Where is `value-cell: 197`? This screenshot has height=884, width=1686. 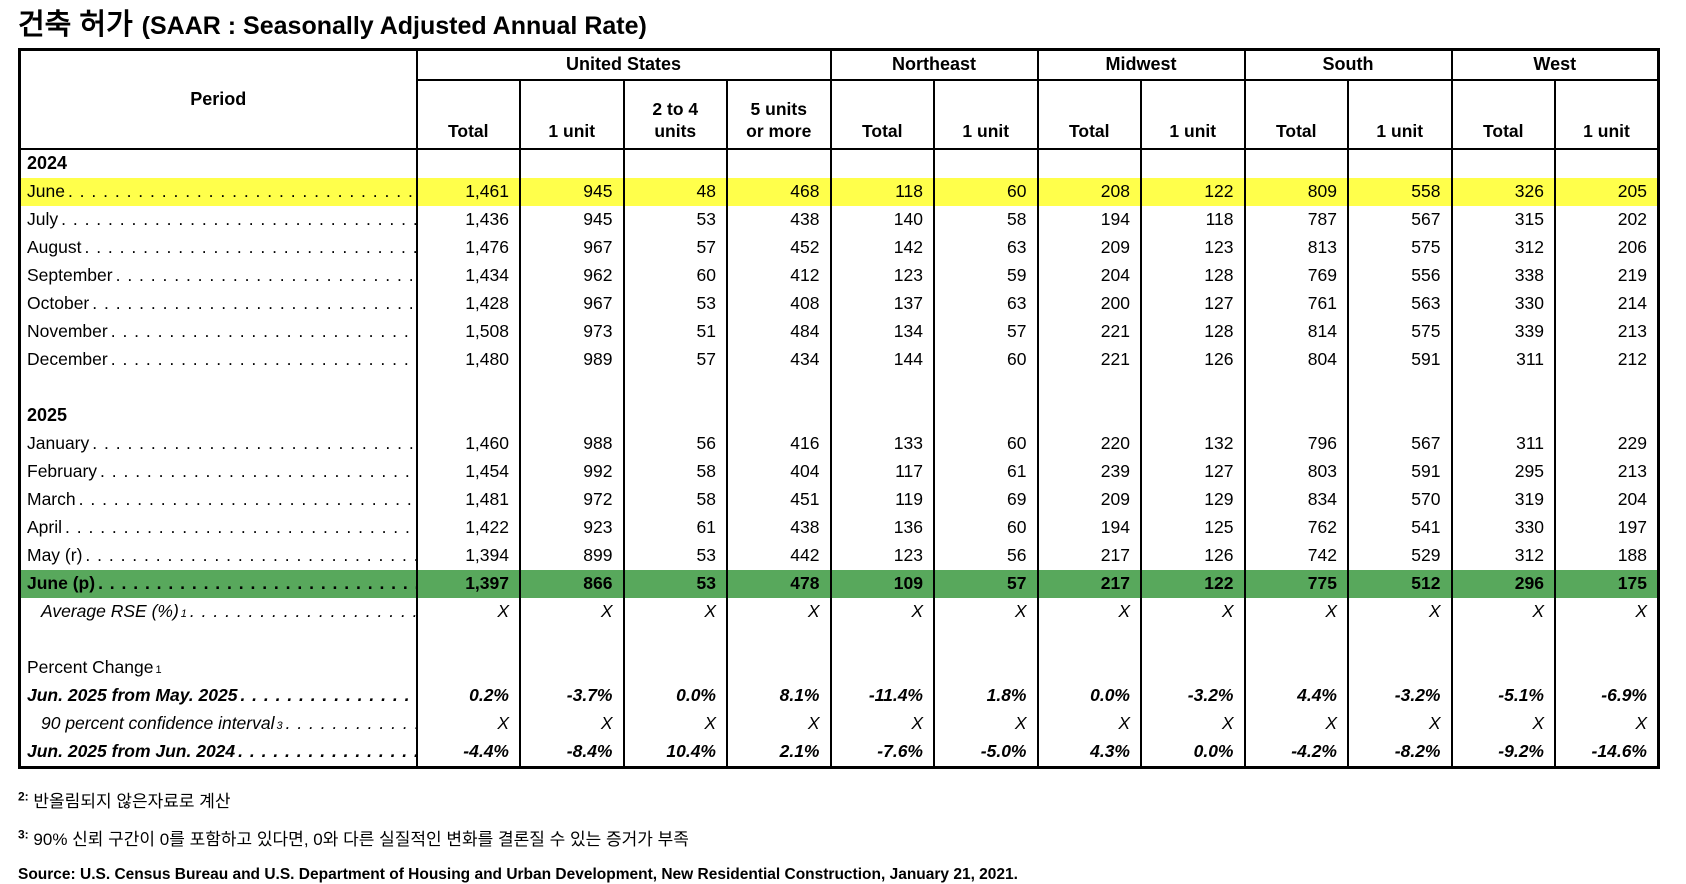
value-cell: 197 is located at coordinates (1607, 527).